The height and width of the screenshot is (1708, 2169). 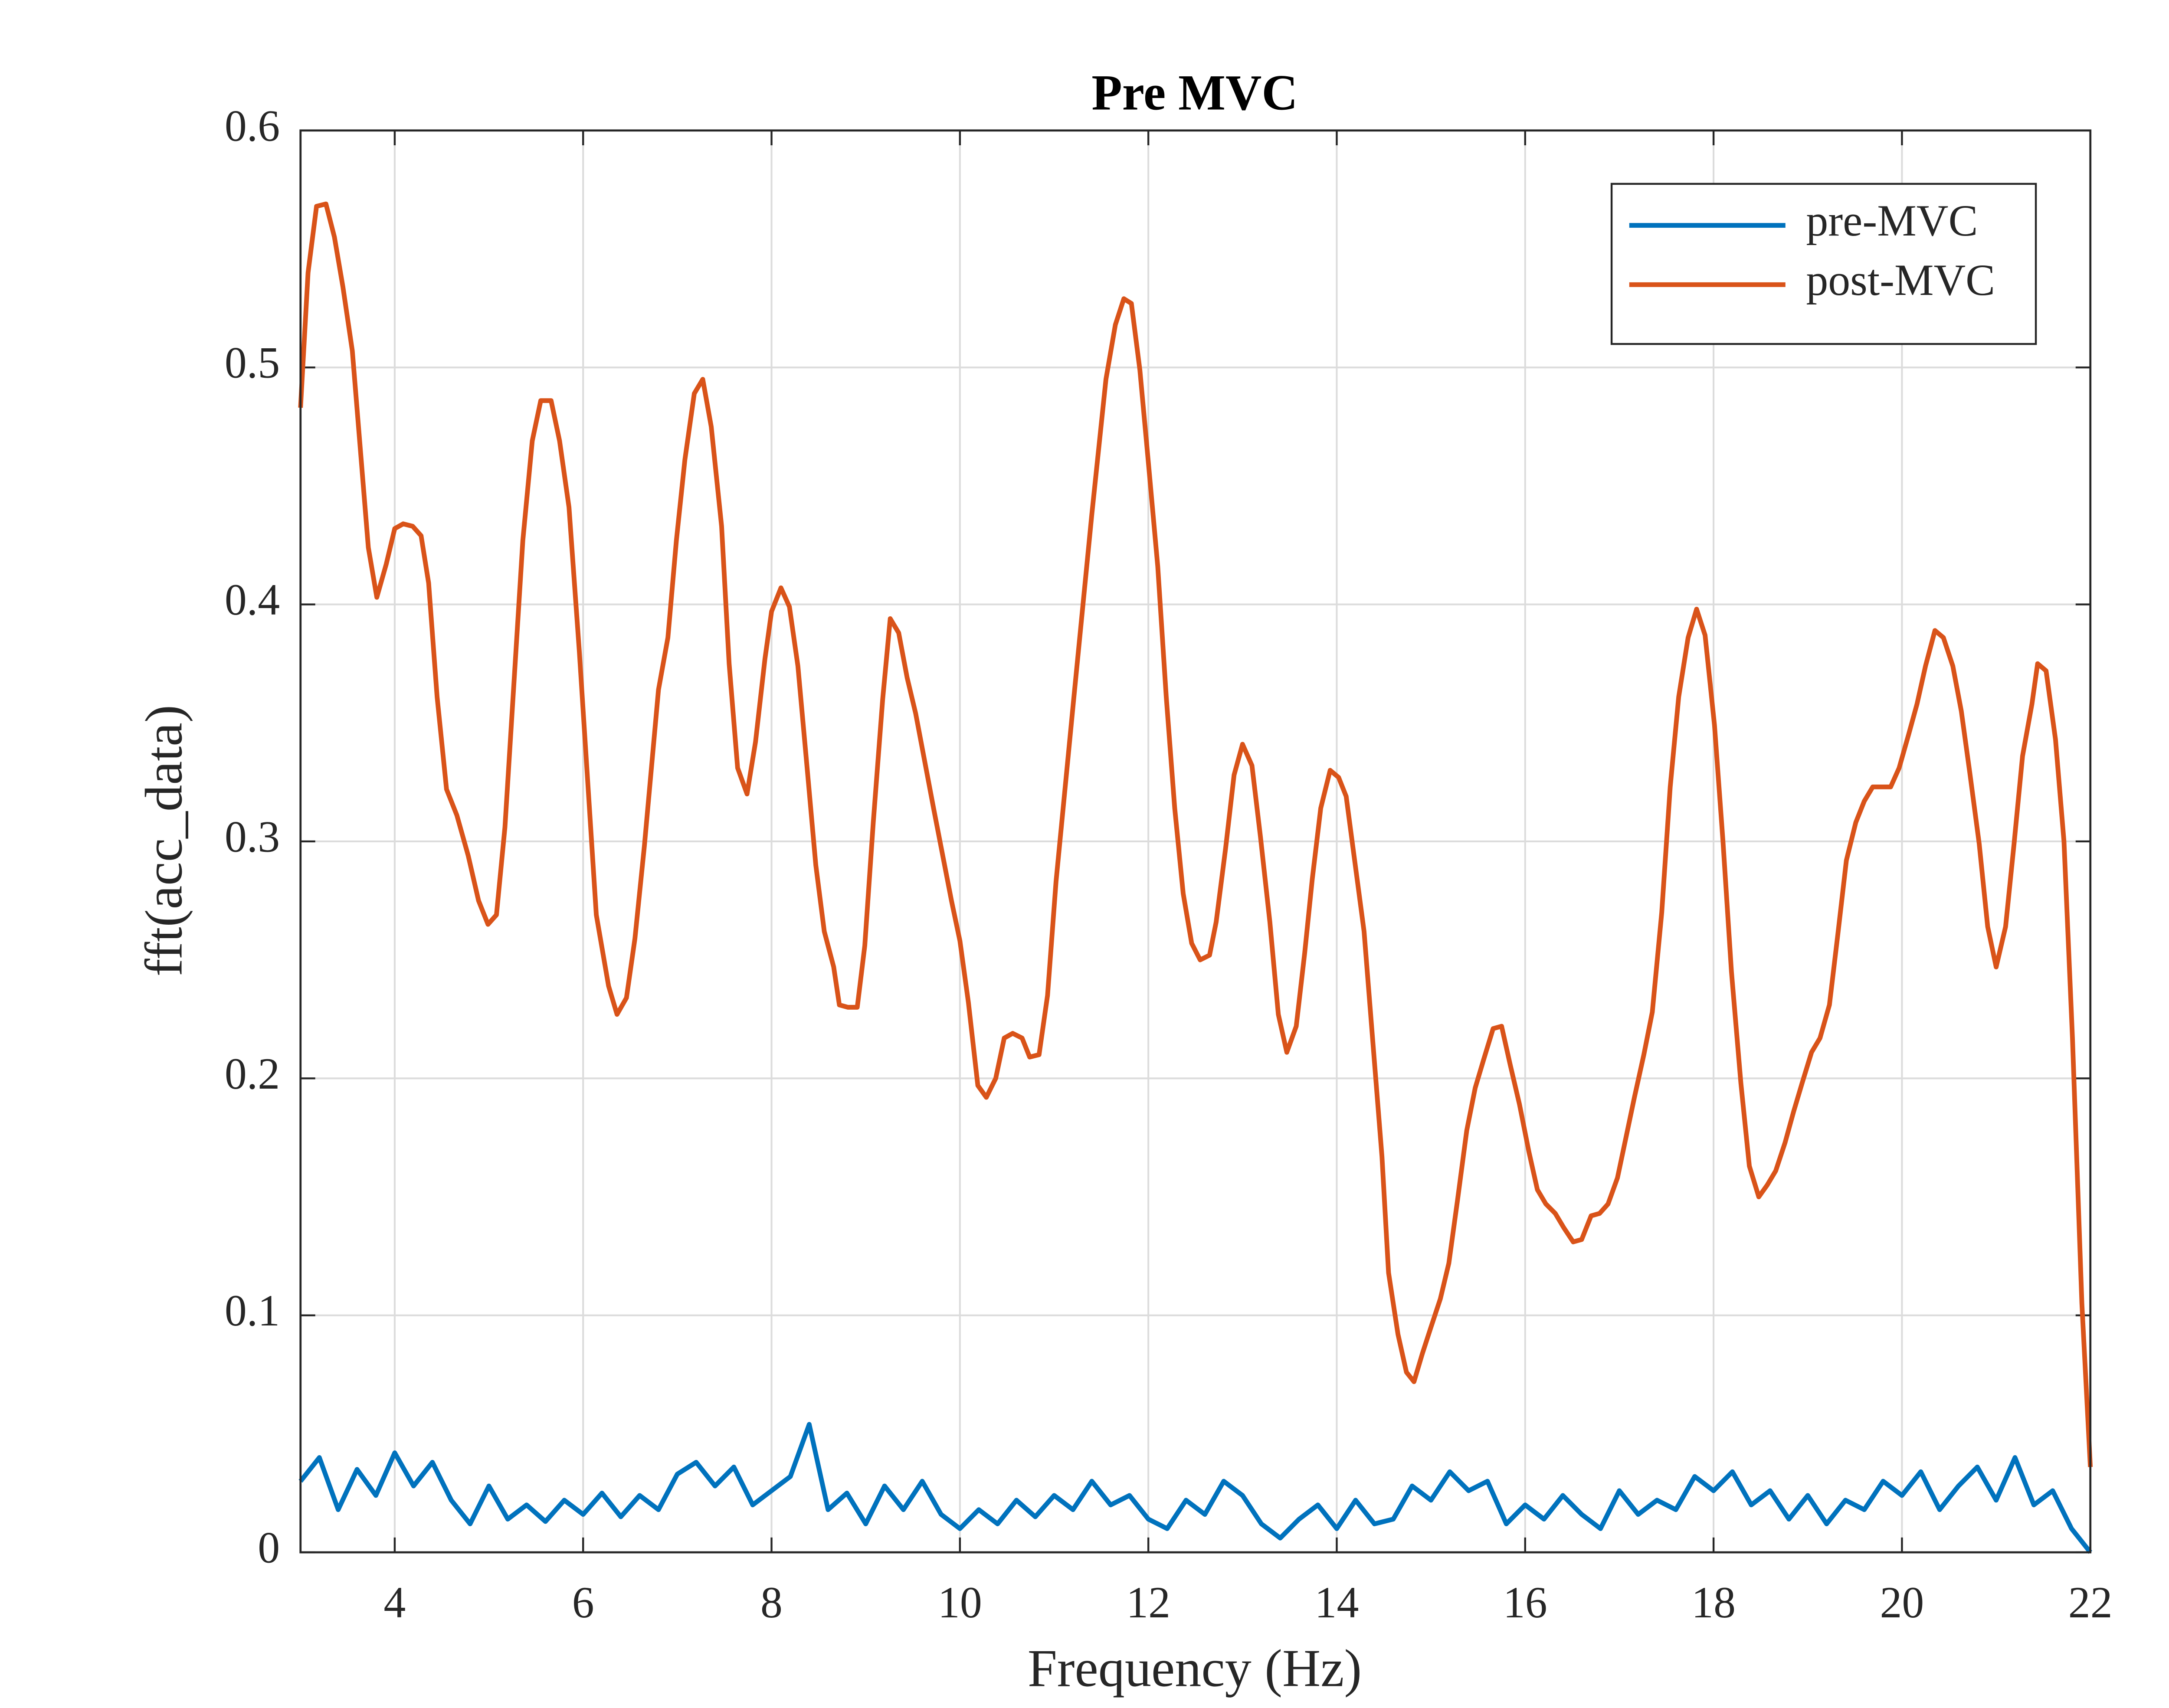 What do you see at coordinates (1900, 281) in the screenshot?
I see `legend-label: post-MVC` at bounding box center [1900, 281].